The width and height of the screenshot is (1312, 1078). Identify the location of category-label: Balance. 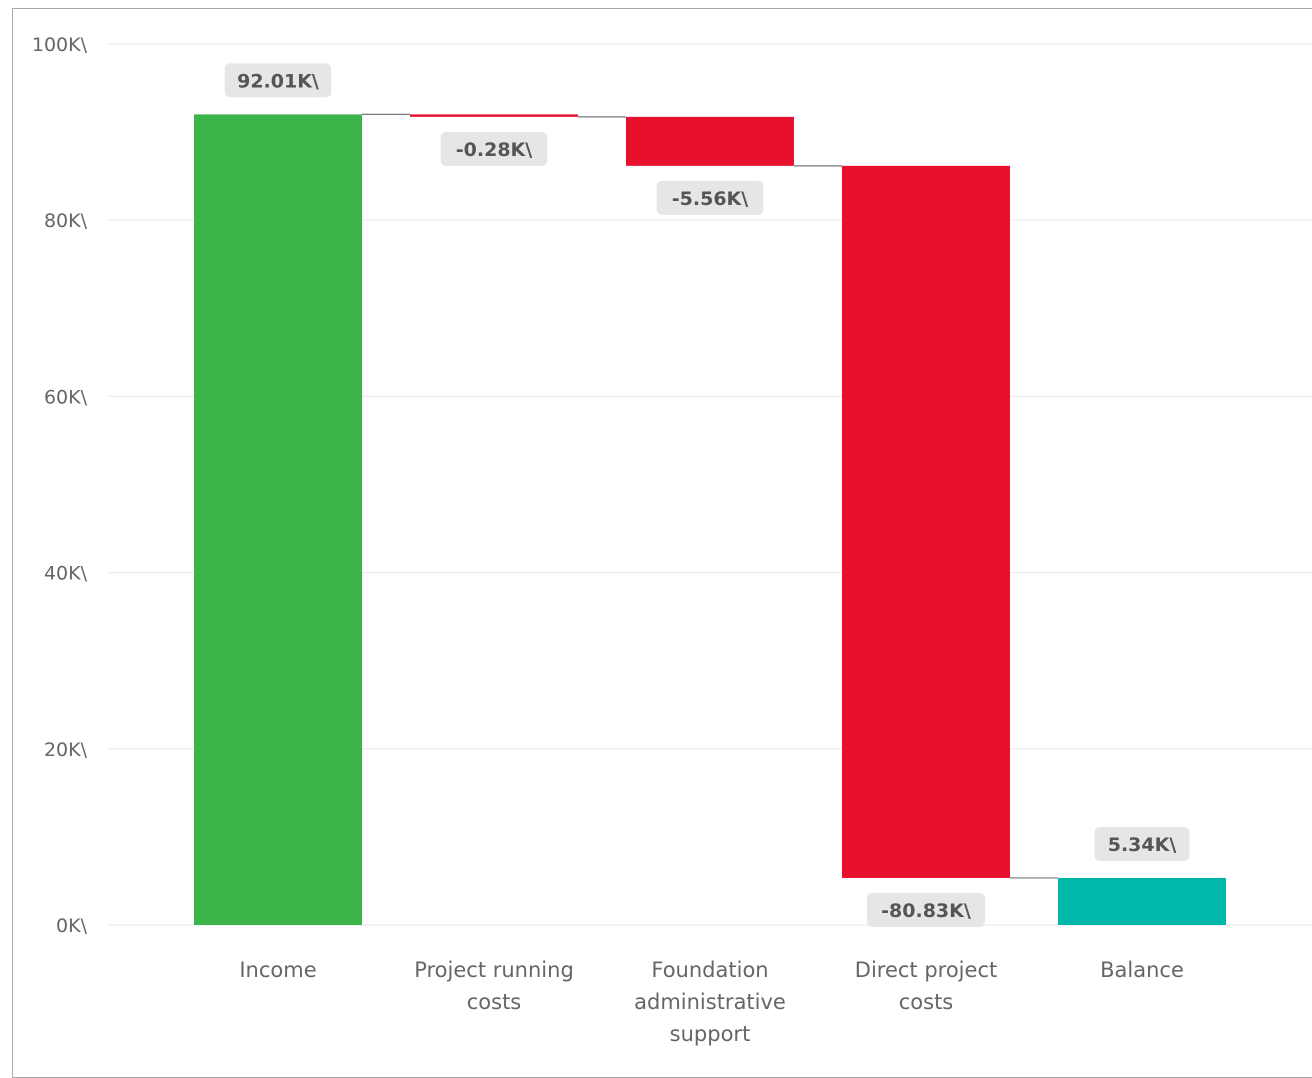
(1142, 970).